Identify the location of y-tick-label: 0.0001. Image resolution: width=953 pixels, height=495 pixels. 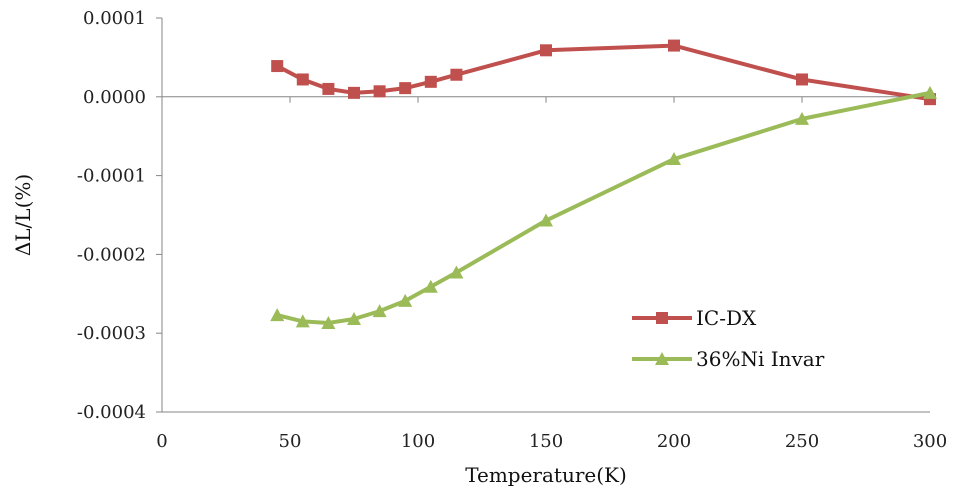
(114, 18).